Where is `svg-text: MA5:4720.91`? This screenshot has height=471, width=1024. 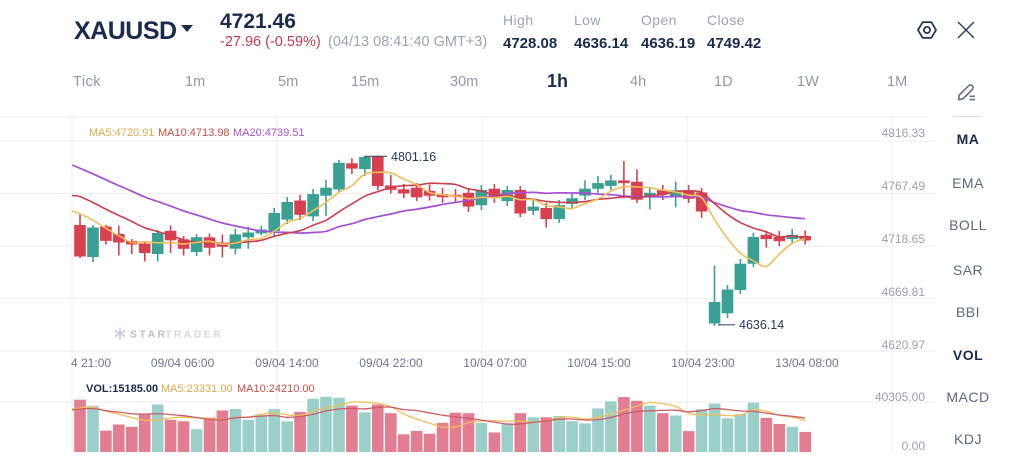 svg-text: MA5:4720.91 is located at coordinates (121, 133).